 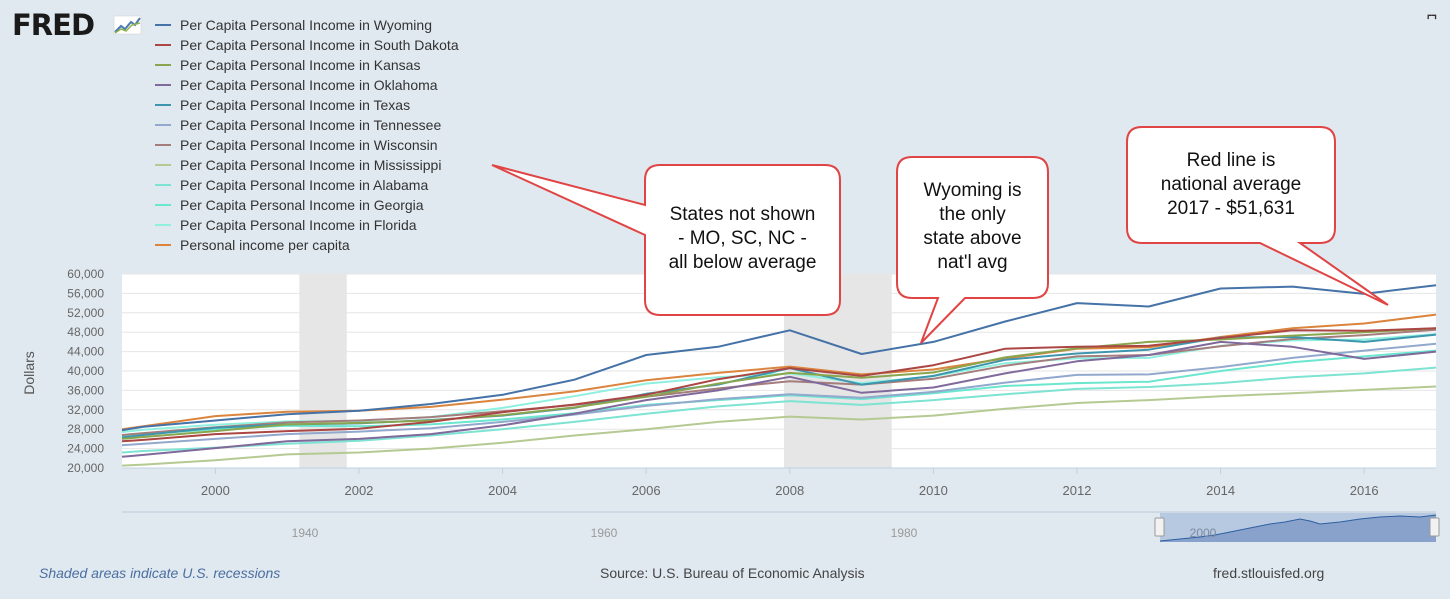 I want to click on legend-item: Per Capita Personal Income in Florida, so click(x=307, y=225).